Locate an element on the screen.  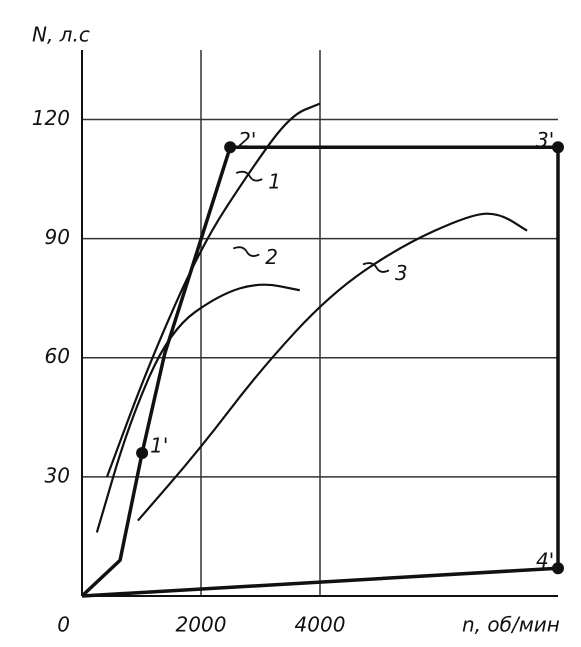
curve-label: 2 is located at coordinates (271, 257).